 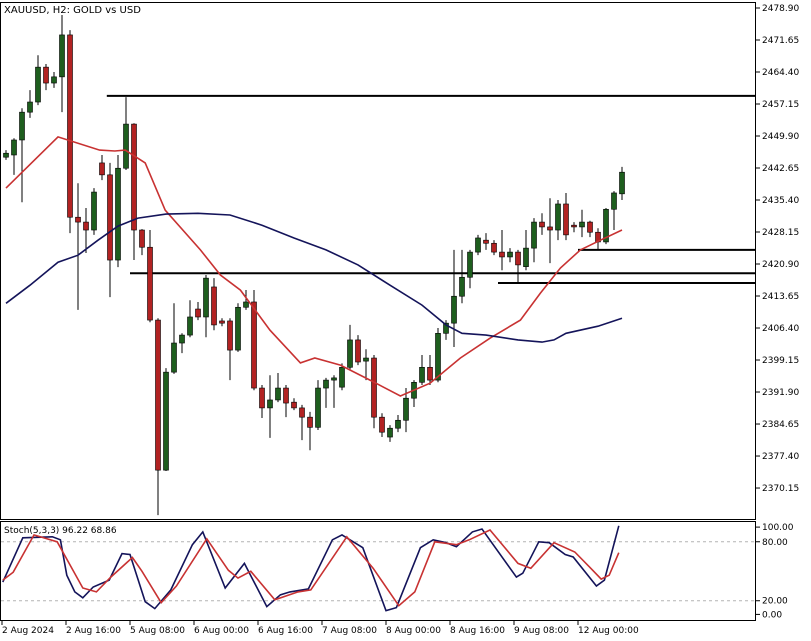 What do you see at coordinates (780, 297) in the screenshot?
I see `price-tick-label: 2413.65` at bounding box center [780, 297].